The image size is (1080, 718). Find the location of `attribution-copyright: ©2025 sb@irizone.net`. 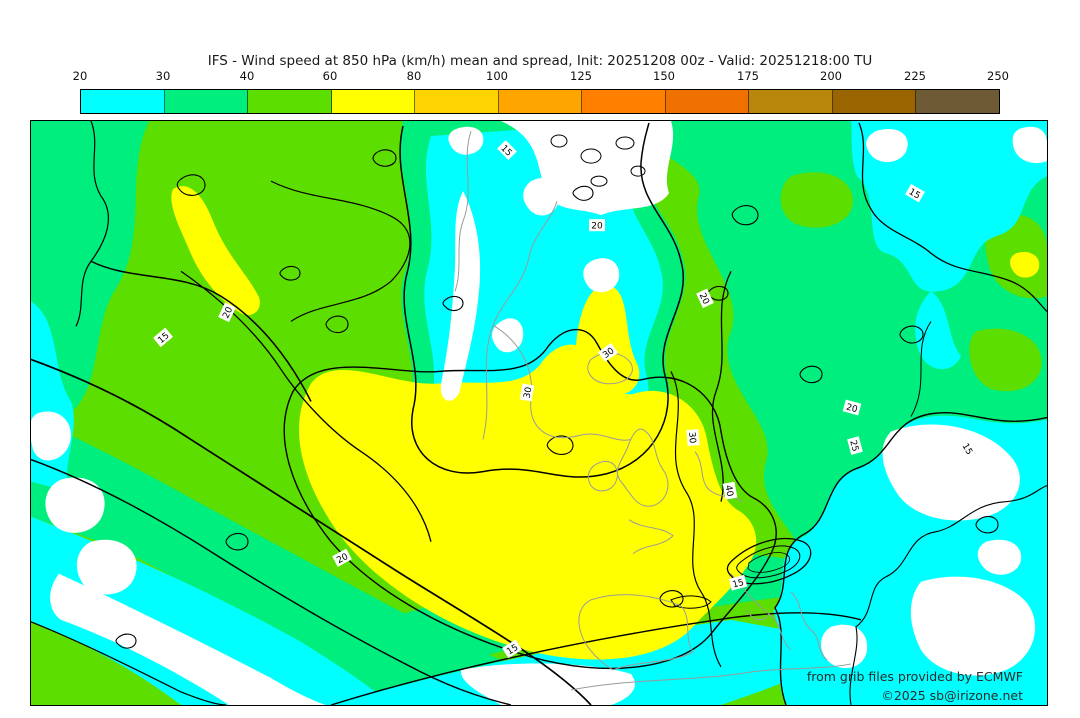

attribution-copyright: ©2025 sb@irizone.net is located at coordinates (952, 695).